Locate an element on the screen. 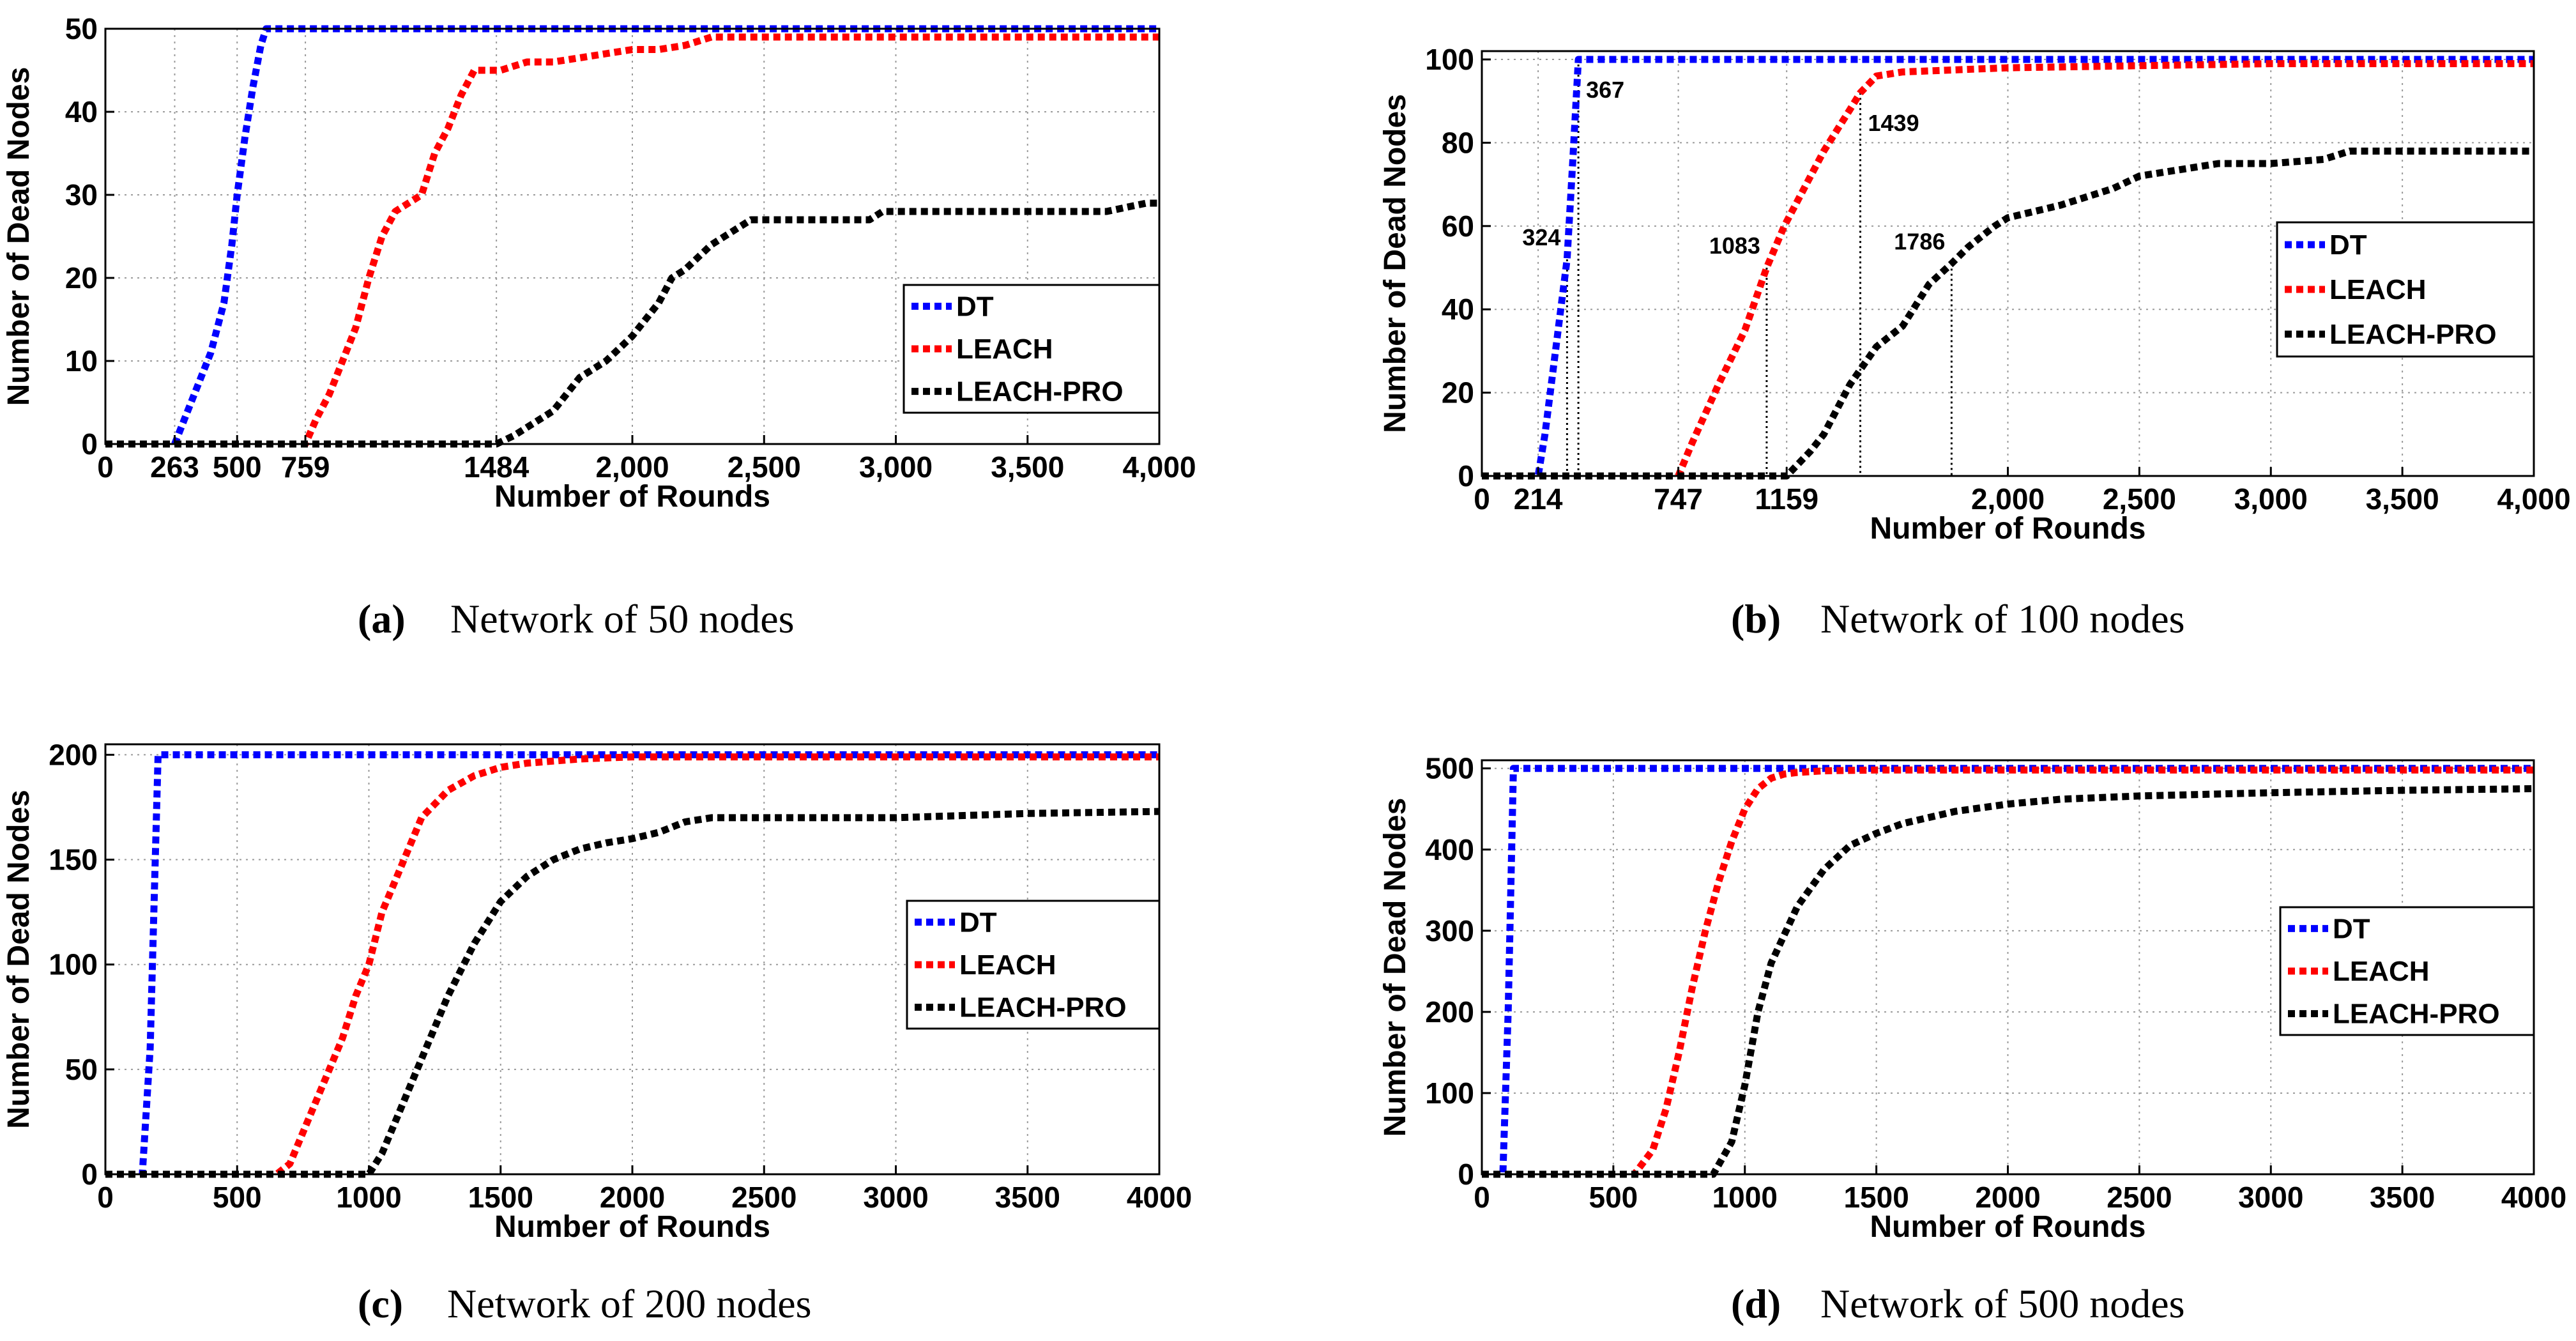 The image size is (2576, 1341). panel-c-xtick-label-0: 0 is located at coordinates (105, 1197).